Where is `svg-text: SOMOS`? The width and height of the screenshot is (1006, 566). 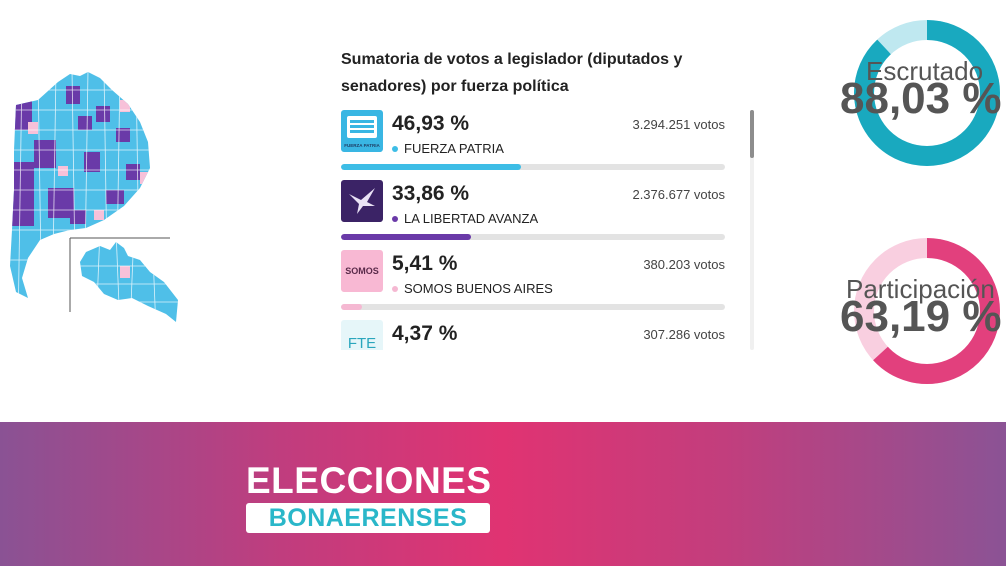
svg-text: SOMOS is located at coordinates (362, 271).